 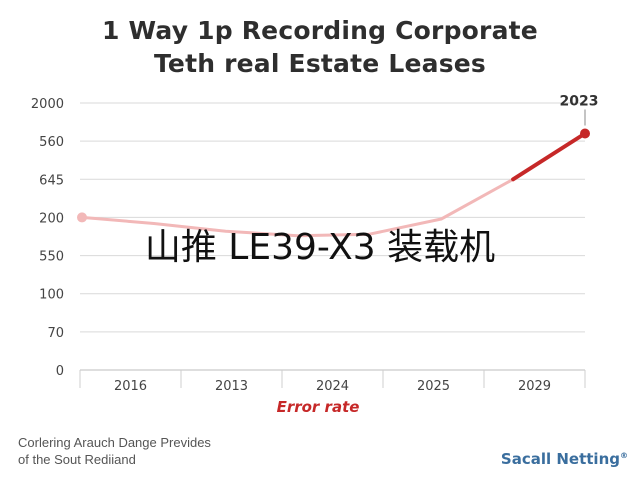 I want to click on source-note-line-2: of the Sout Rediiand, so click(x=77, y=459).